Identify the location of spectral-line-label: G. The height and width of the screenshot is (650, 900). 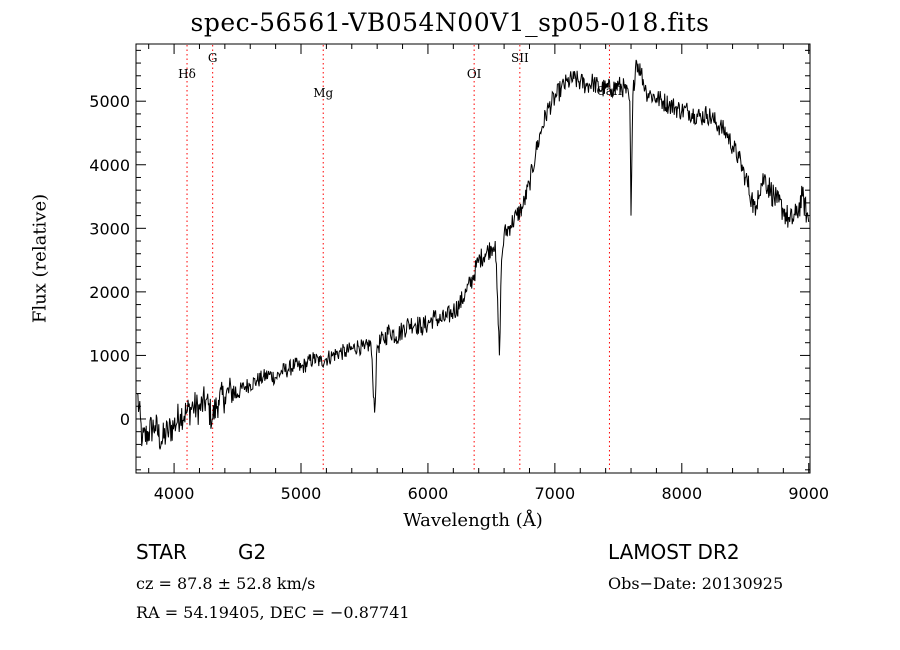
(213, 58).